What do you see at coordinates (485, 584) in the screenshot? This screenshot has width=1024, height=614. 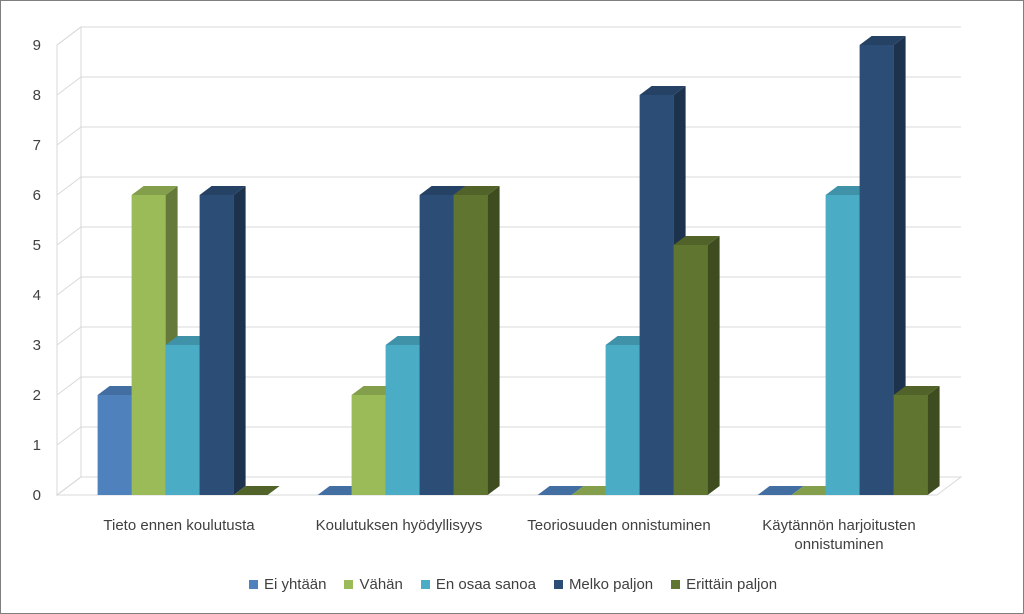 I see `legend-label: En osaa sanoa` at bounding box center [485, 584].